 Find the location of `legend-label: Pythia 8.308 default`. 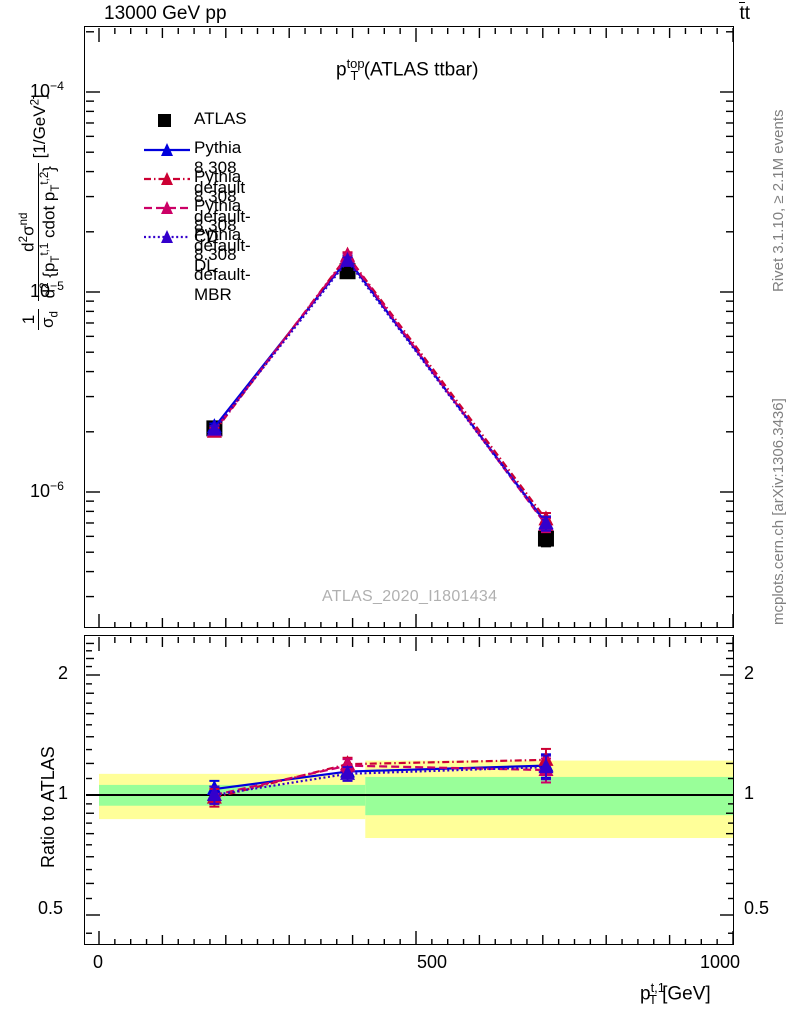

legend-label: Pythia 8.308 default is located at coordinates (220, 167).